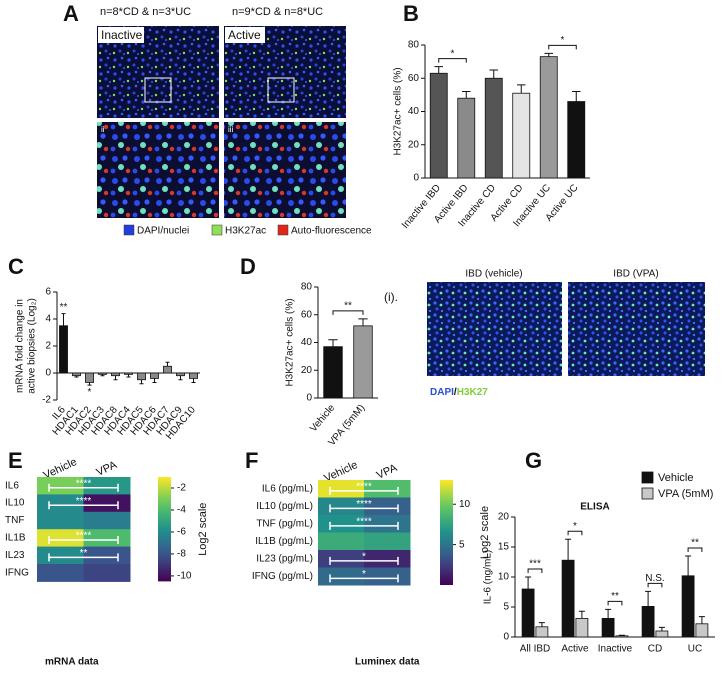  What do you see at coordinates (675, 478) in the screenshot?
I see `legend-label: Vehicle` at bounding box center [675, 478].